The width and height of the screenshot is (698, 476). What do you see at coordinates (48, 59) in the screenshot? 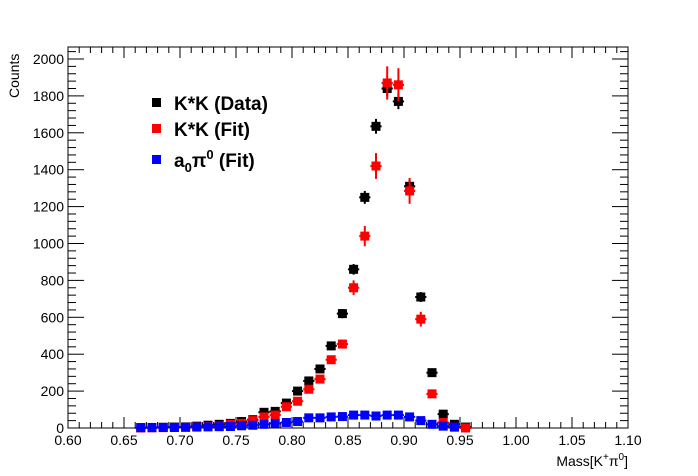
I see `y-tick-label: 2000` at bounding box center [48, 59].